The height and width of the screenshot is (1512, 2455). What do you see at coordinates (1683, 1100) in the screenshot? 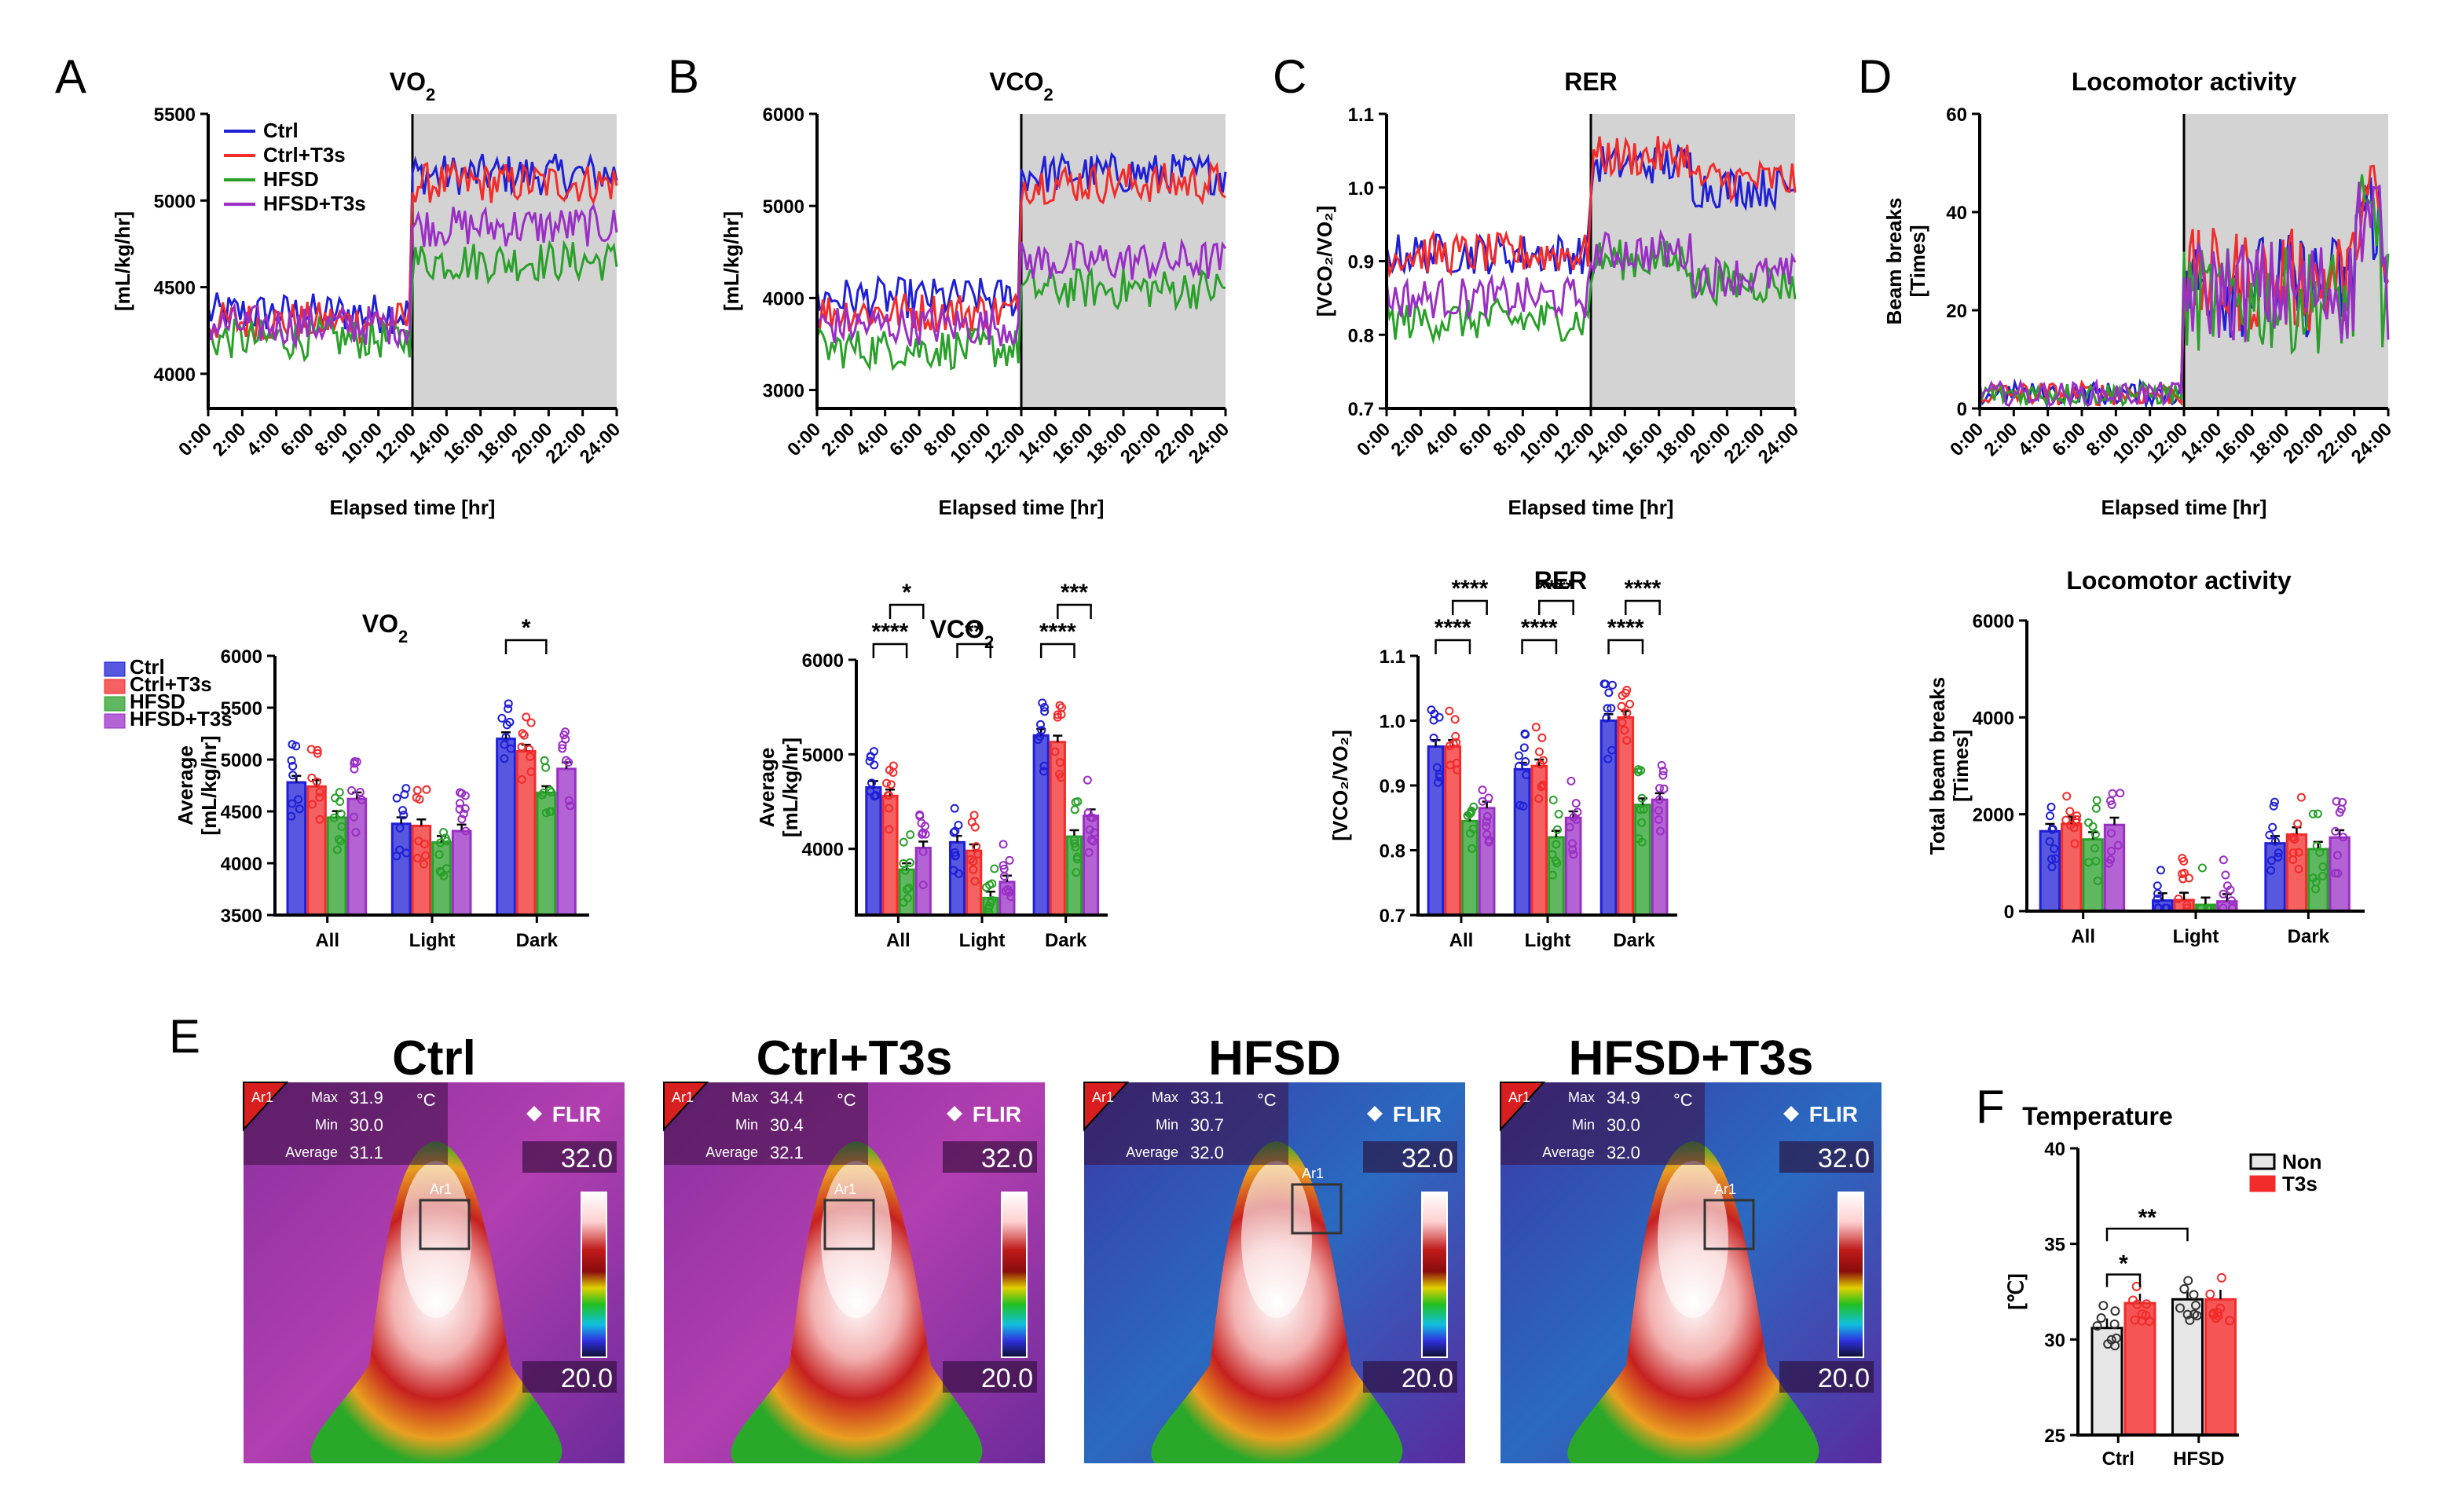
I see `unit-label: °C` at bounding box center [1683, 1100].